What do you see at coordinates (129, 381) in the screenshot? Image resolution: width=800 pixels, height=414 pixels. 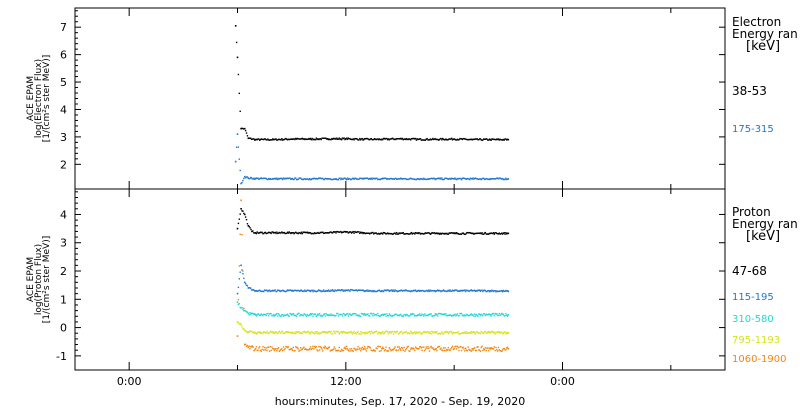 I see `x-tick-label: 0:00` at bounding box center [129, 381].